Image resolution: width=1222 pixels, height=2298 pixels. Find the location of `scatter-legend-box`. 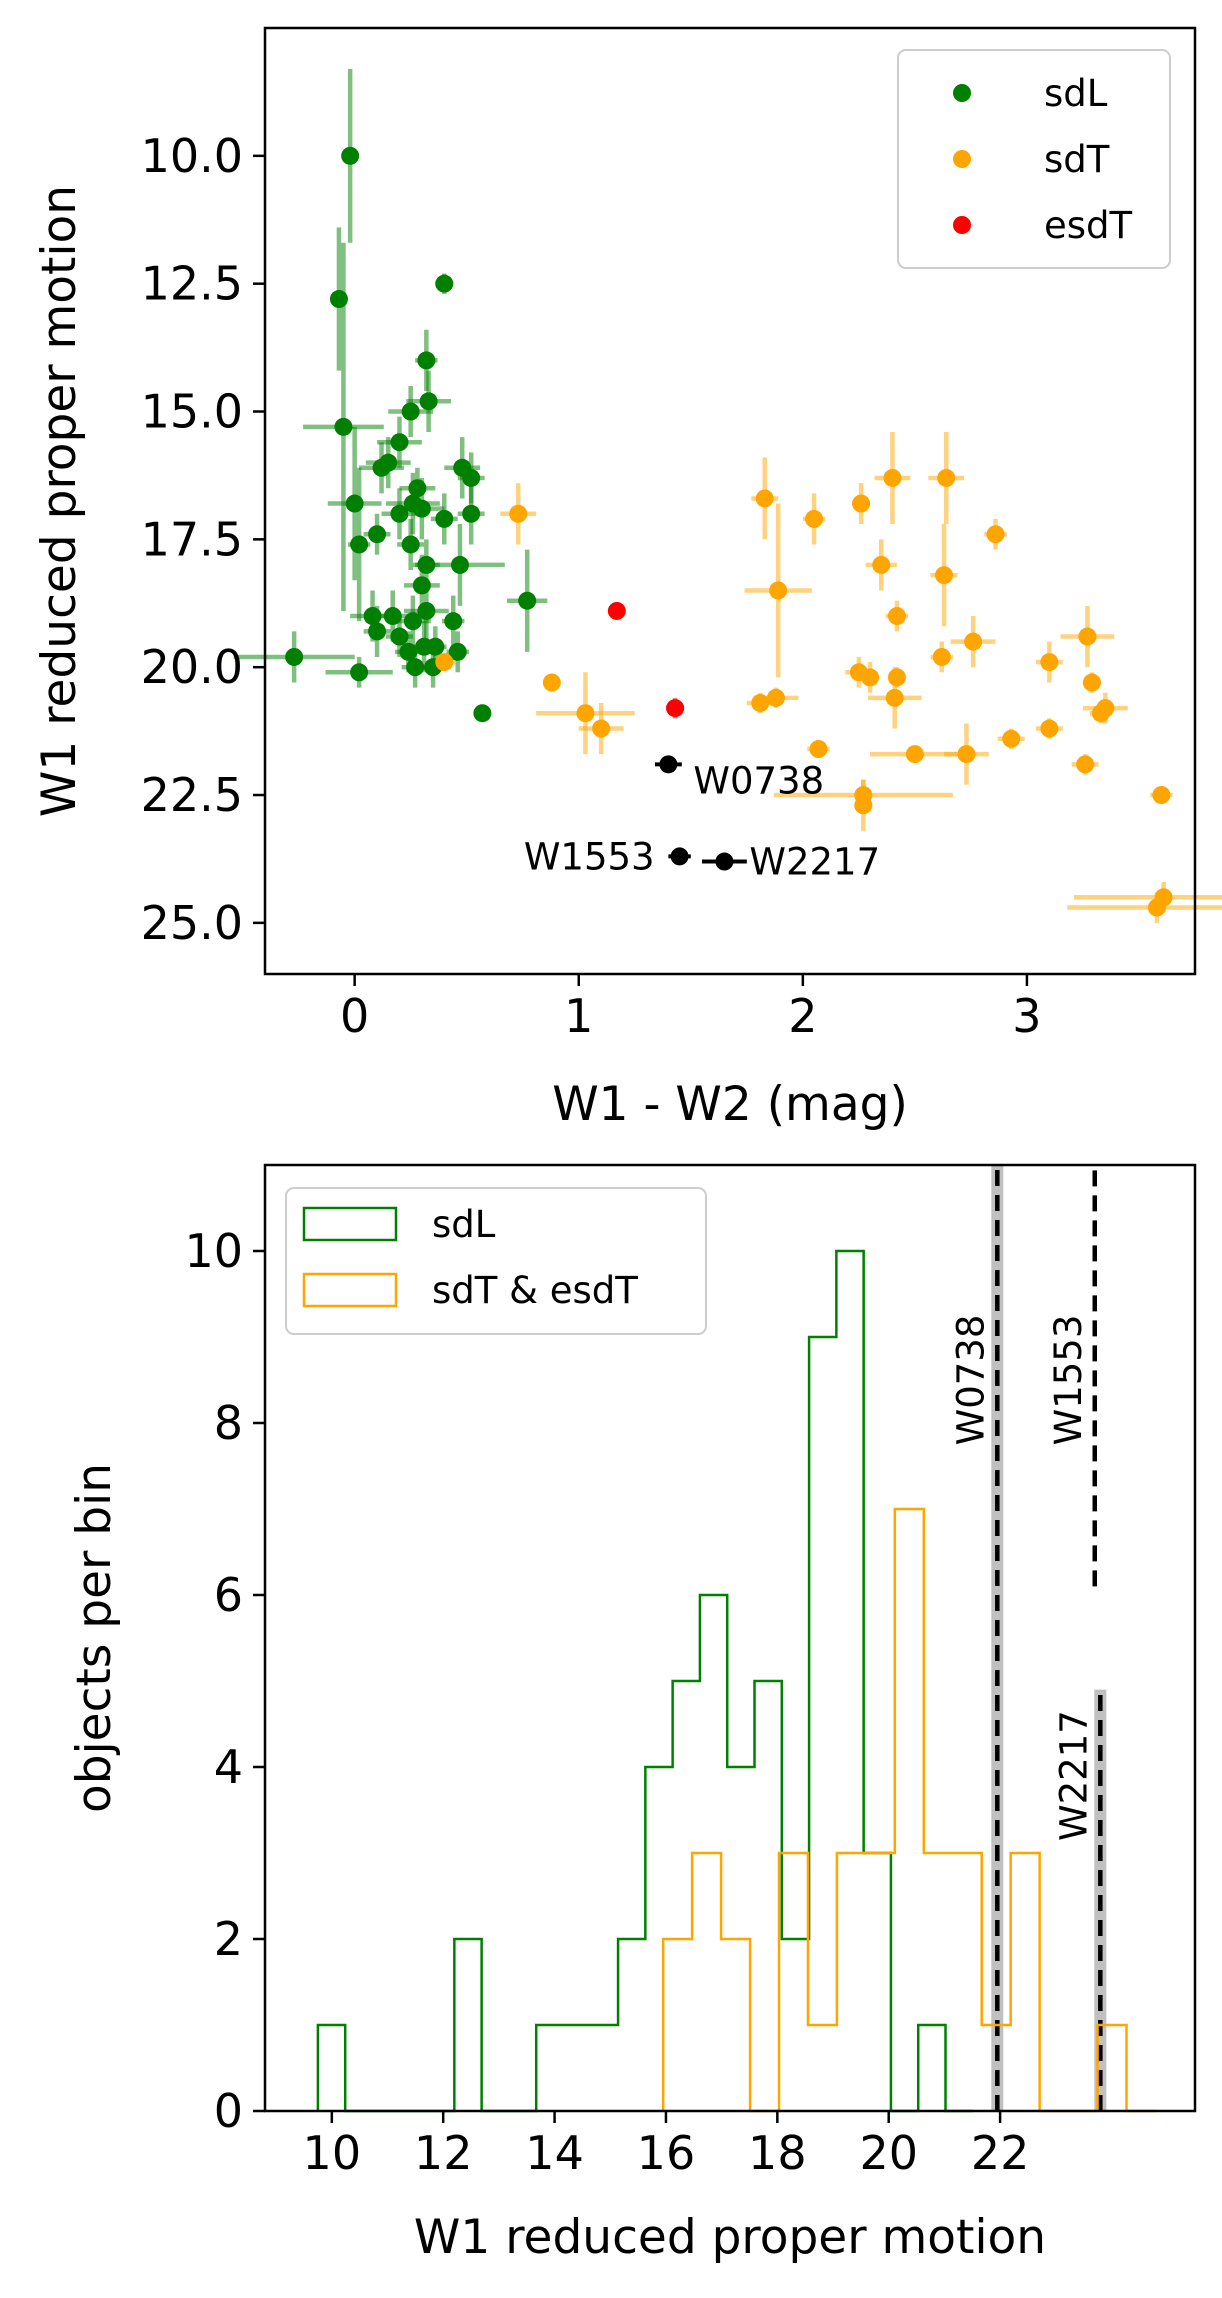

scatter-legend-box is located at coordinates (1034, 159).